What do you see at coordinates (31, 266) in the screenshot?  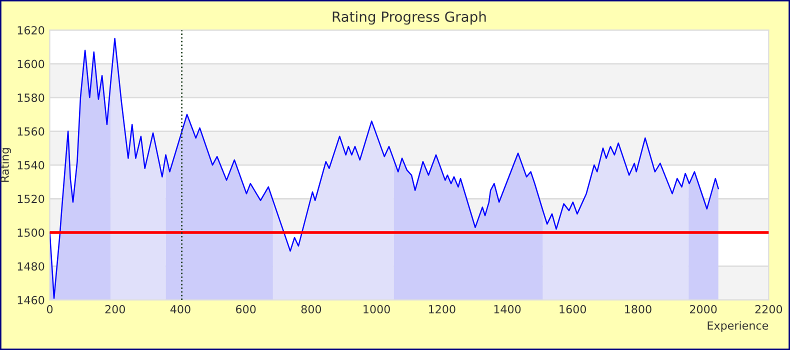 I see `y-tick-label: 1480` at bounding box center [31, 266].